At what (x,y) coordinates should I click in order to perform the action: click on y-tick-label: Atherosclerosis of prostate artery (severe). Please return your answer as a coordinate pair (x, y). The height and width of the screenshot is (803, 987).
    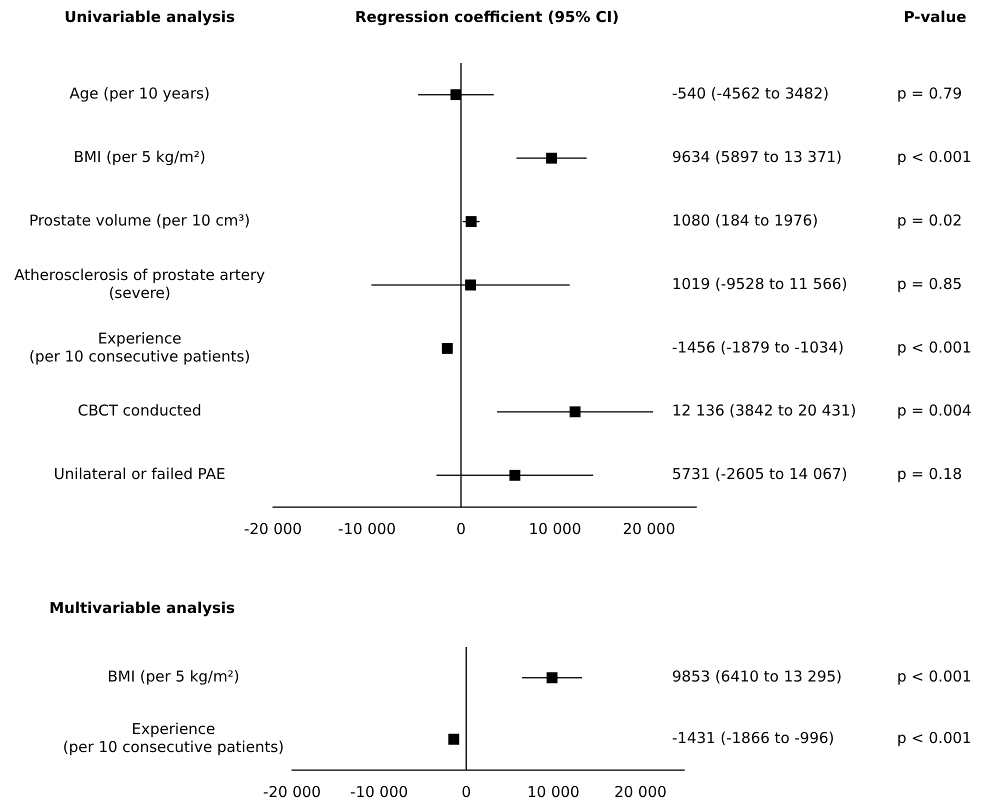
    Looking at the image, I should click on (140, 284).